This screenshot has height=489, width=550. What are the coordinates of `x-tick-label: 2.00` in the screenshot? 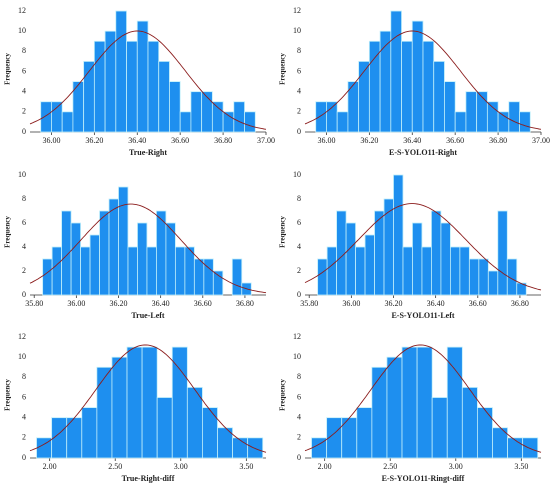 It's located at (50, 466).